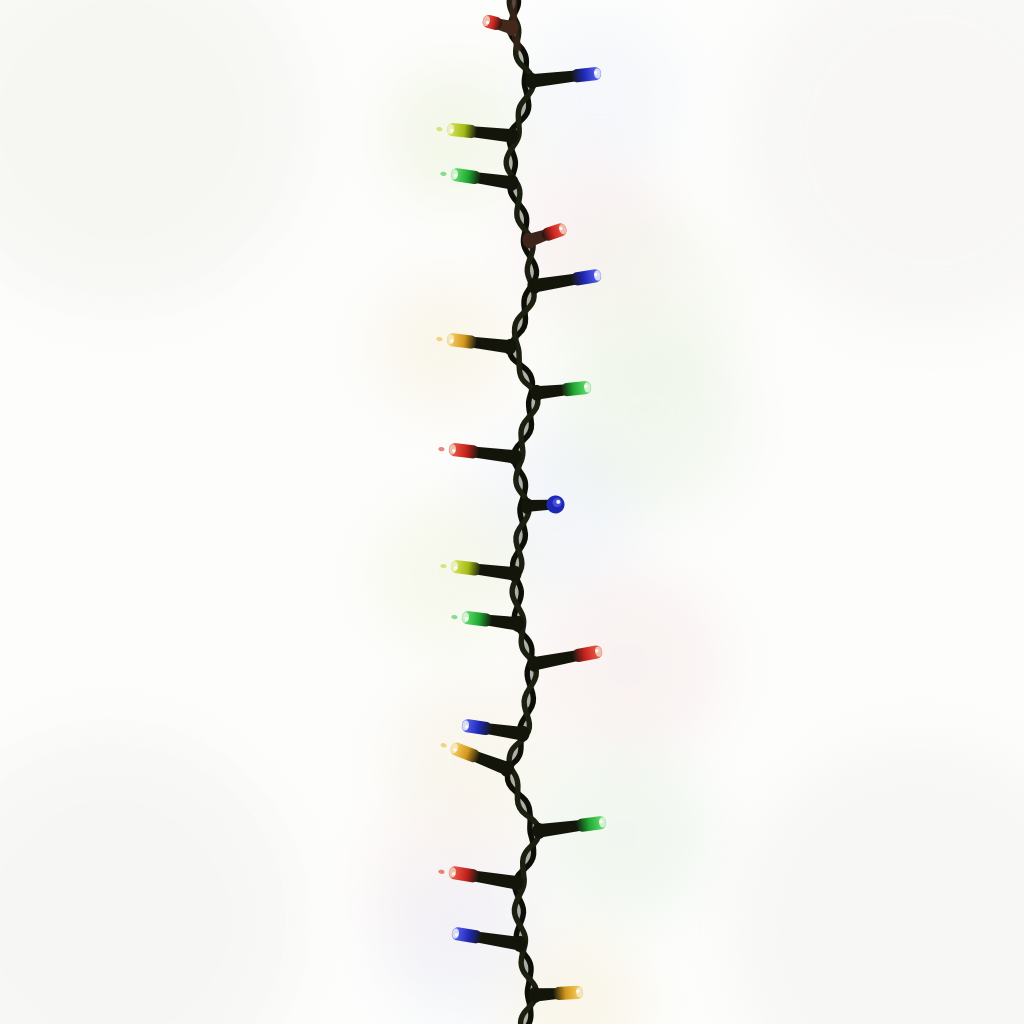  I want to click on cable-strand-dark, so click(522, 512).